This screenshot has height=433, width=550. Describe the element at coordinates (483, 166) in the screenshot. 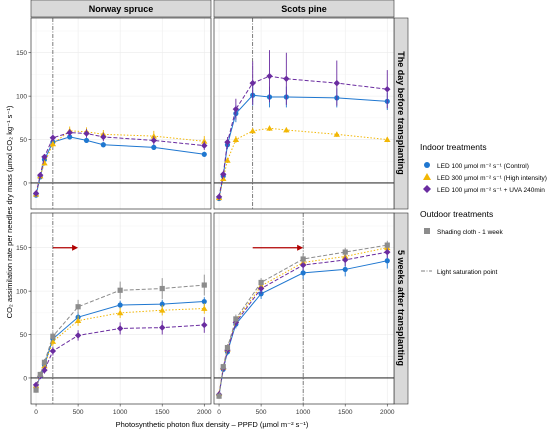

I see `legend-label-control: LED 100 µmol m⁻² s⁻¹ (Control)` at that location.